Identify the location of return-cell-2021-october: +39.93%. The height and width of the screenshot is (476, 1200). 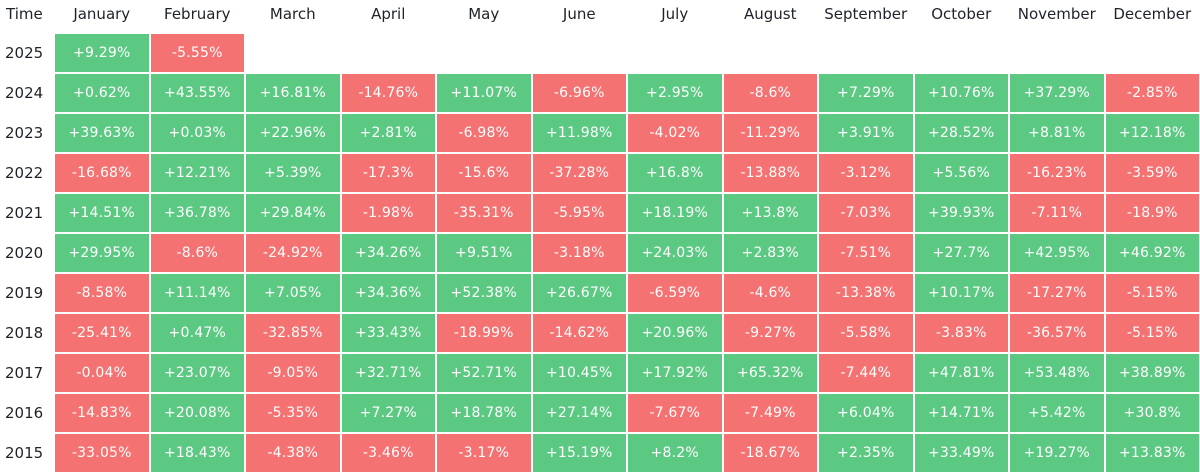
(961, 213).